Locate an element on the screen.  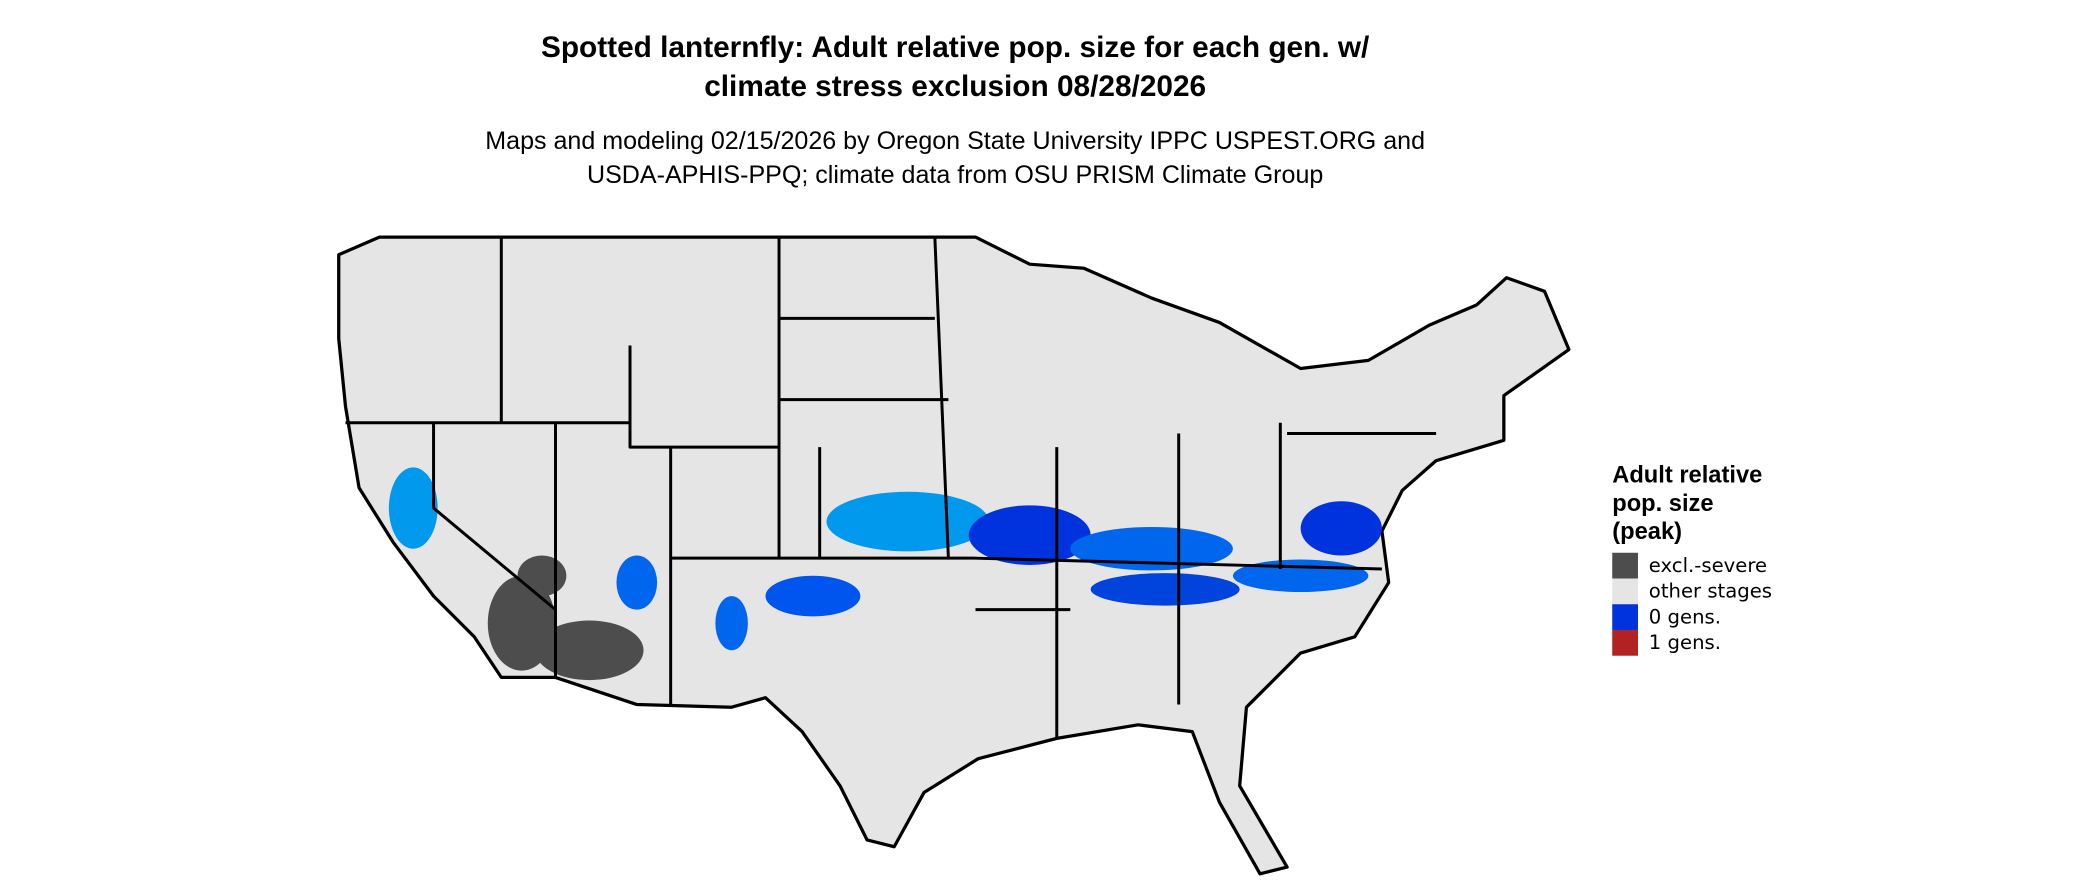
legend-label: other stages is located at coordinates (1710, 591).